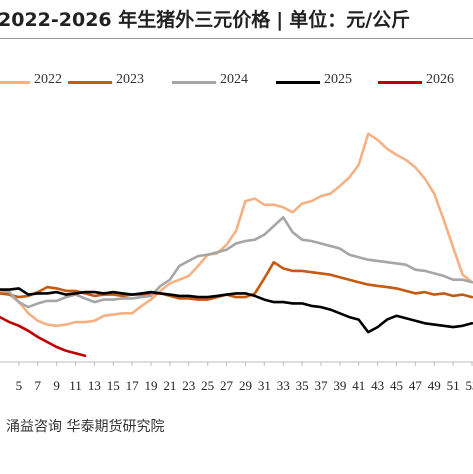 This screenshot has width=473, height=474. Describe the element at coordinates (321, 385) in the screenshot. I see `x-tick-label: 37` at that location.